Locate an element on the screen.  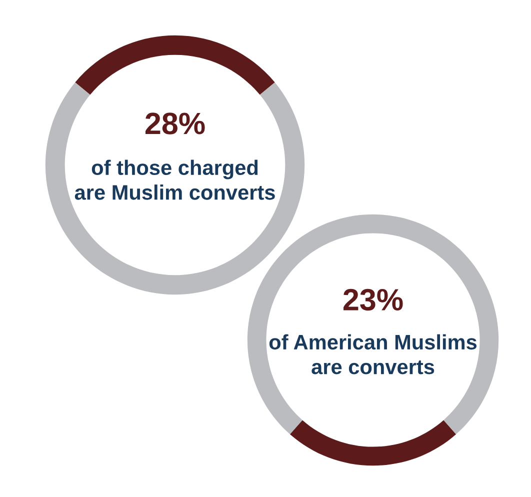
text: 23% is located at coordinates (373, 299).